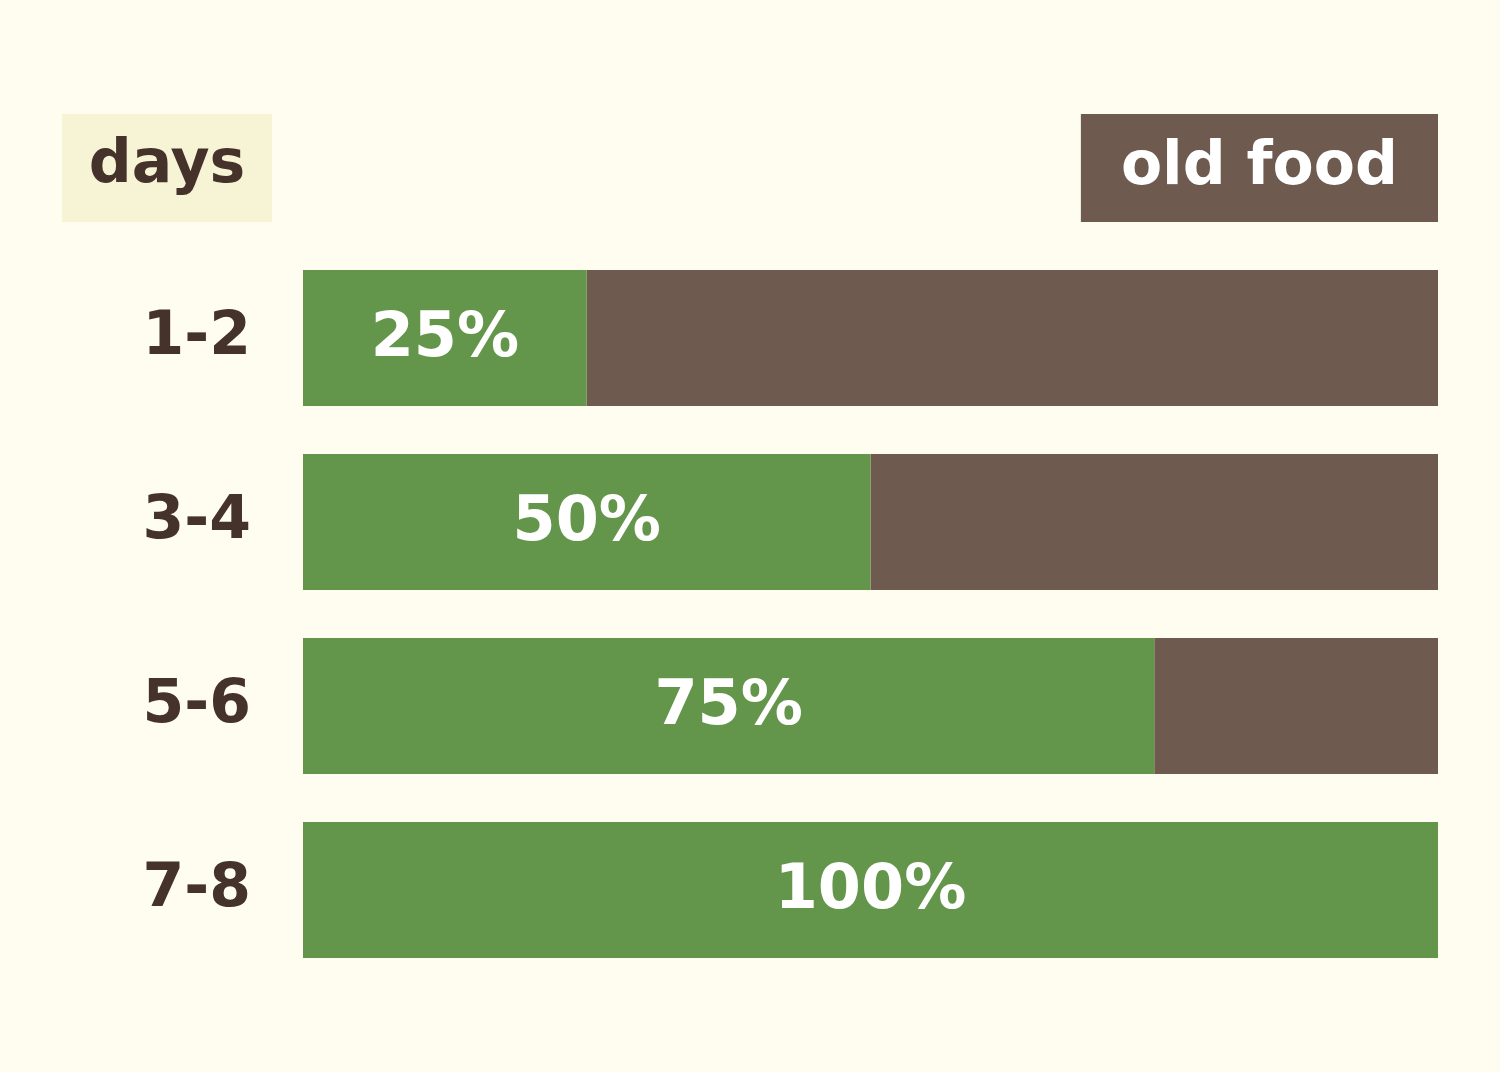 Image resolution: width=1500 pixels, height=1072 pixels. Describe the element at coordinates (445, 335) in the screenshot. I see `data-label: 25%` at that location.